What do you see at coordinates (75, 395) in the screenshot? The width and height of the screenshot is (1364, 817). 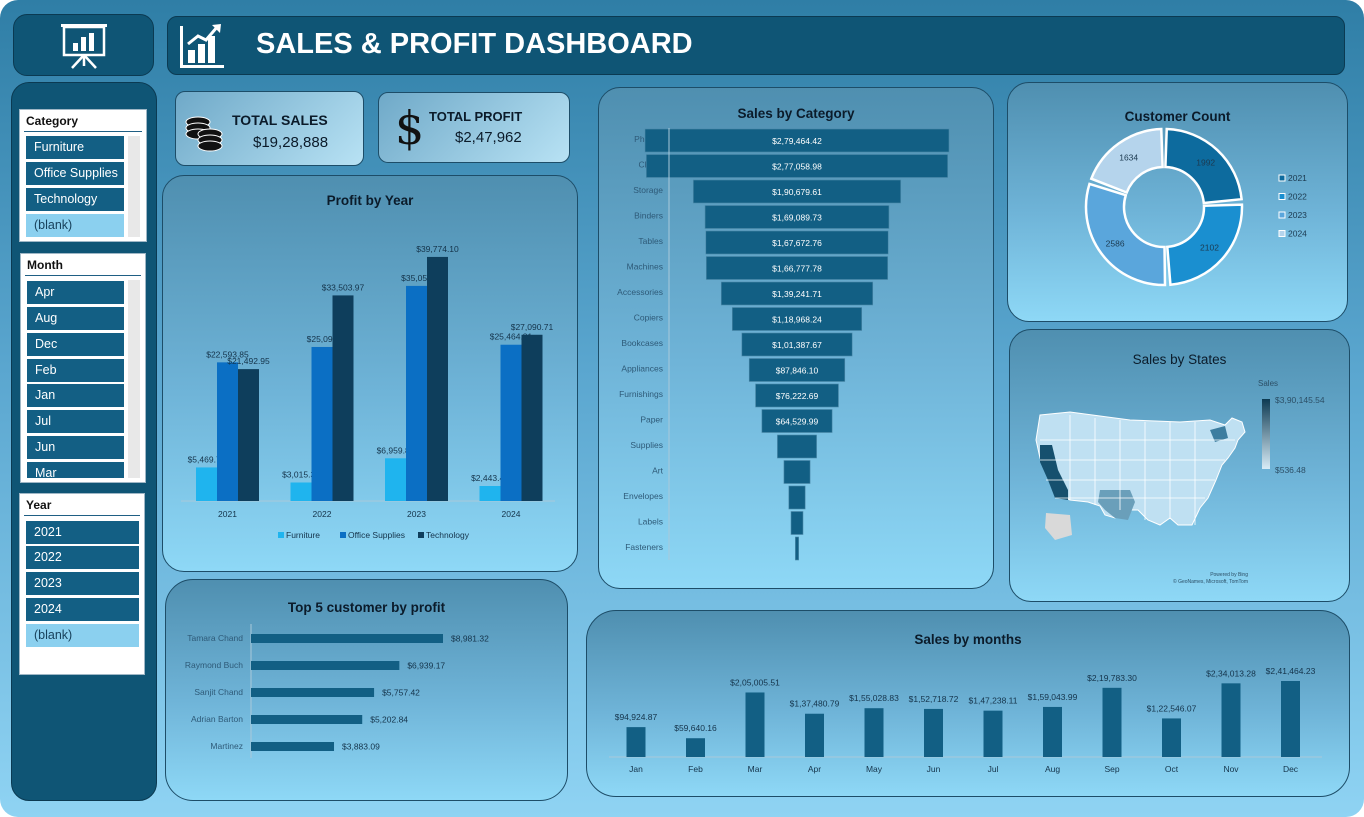 I see `month-item-jan: Jan` at bounding box center [75, 395].